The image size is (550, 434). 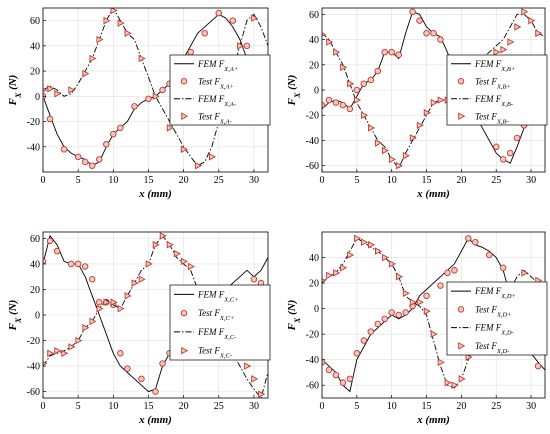 What do you see at coordinates (216, 101) in the screenshot?
I see `legend-label: FEM FX,A-` at bounding box center [216, 101].